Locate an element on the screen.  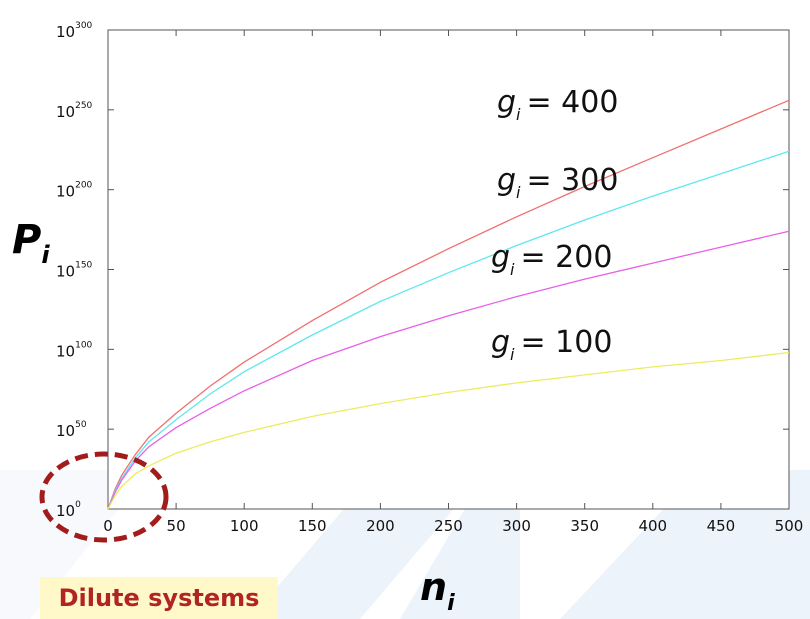
y-tick-label: 10100 is located at coordinates (74, 350).